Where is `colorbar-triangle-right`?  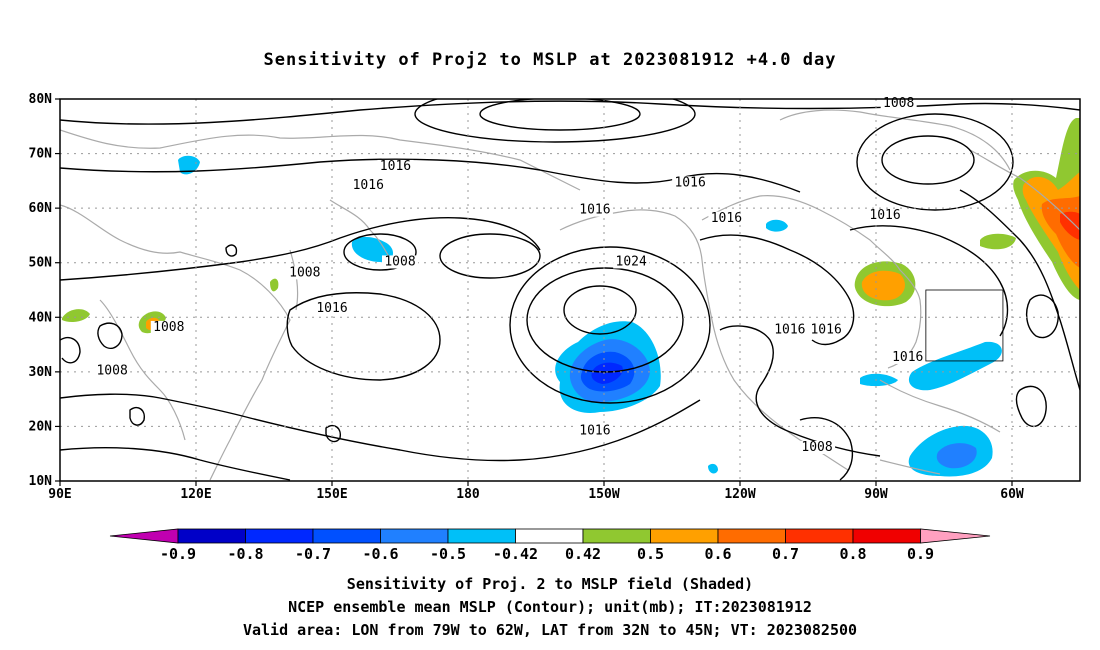
colorbar-triangle-right is located at coordinates (955, 536).